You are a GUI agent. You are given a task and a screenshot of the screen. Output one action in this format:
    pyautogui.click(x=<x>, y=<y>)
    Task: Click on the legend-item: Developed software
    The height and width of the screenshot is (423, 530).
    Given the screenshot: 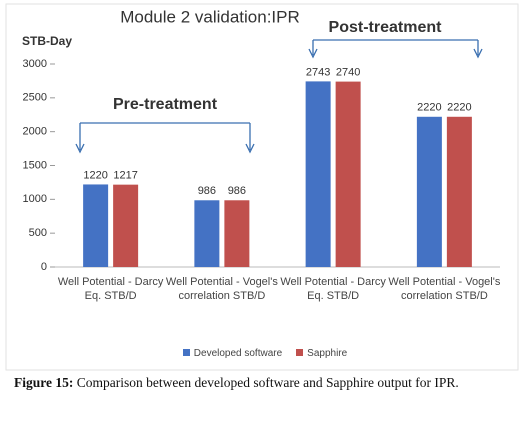 What is the action you would take?
    pyautogui.click(x=232, y=353)
    